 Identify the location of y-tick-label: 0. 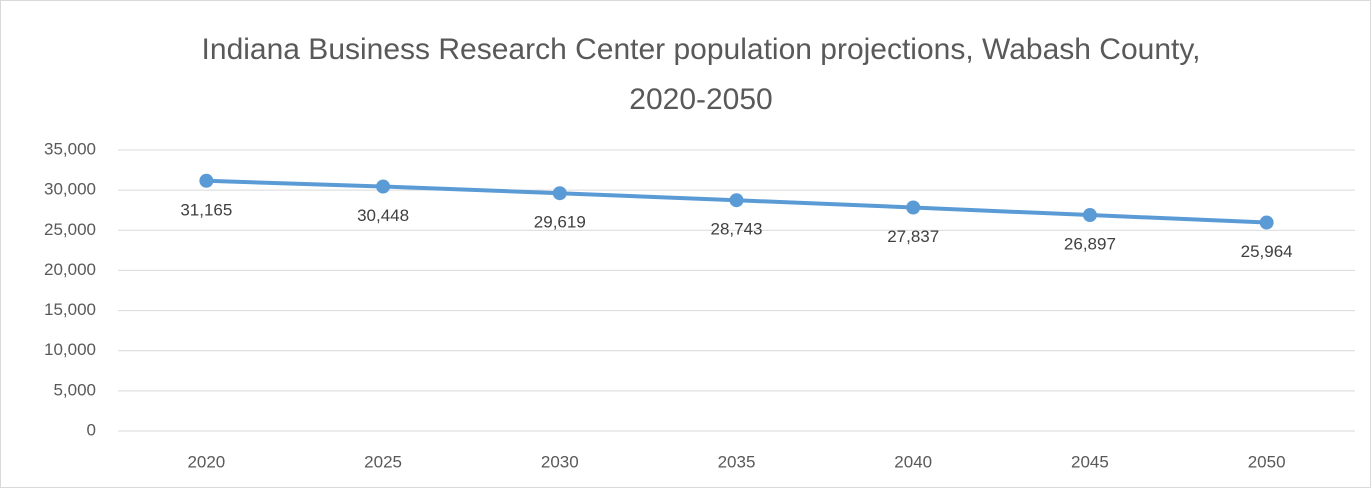
(91, 429).